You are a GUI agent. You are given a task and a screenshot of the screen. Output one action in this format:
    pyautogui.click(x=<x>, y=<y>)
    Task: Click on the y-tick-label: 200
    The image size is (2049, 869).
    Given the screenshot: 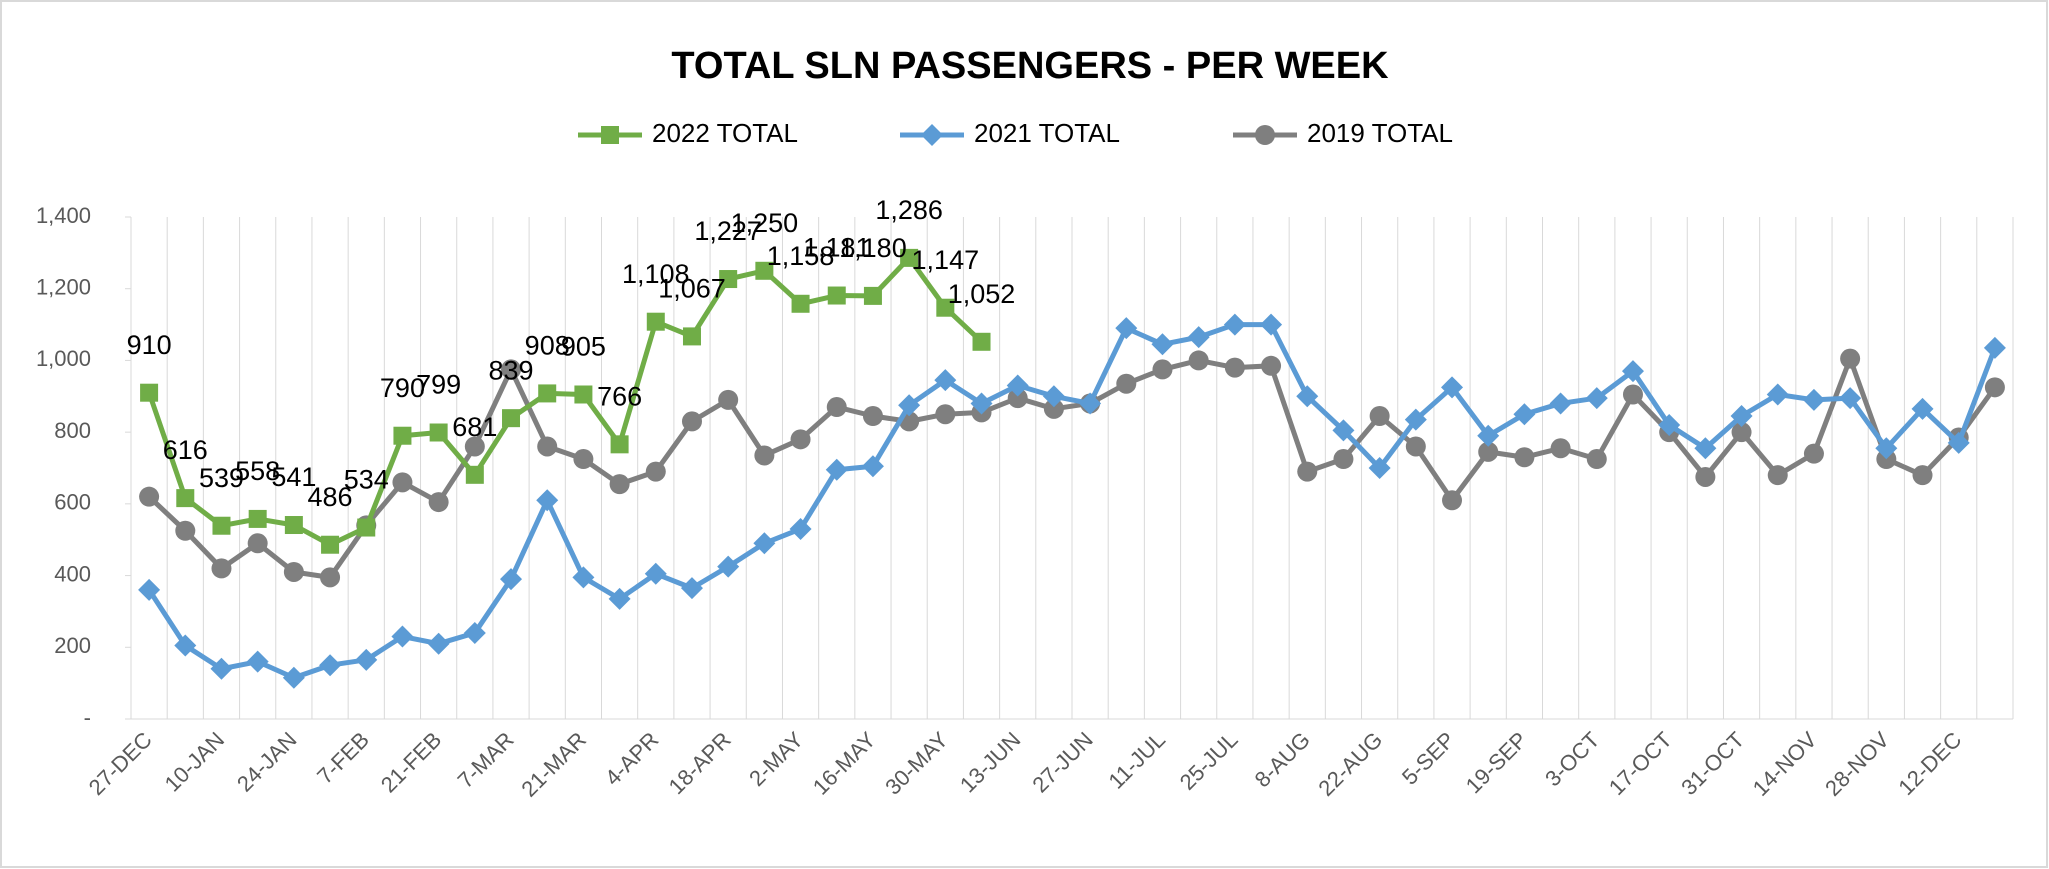 What is the action you would take?
    pyautogui.click(x=72, y=645)
    